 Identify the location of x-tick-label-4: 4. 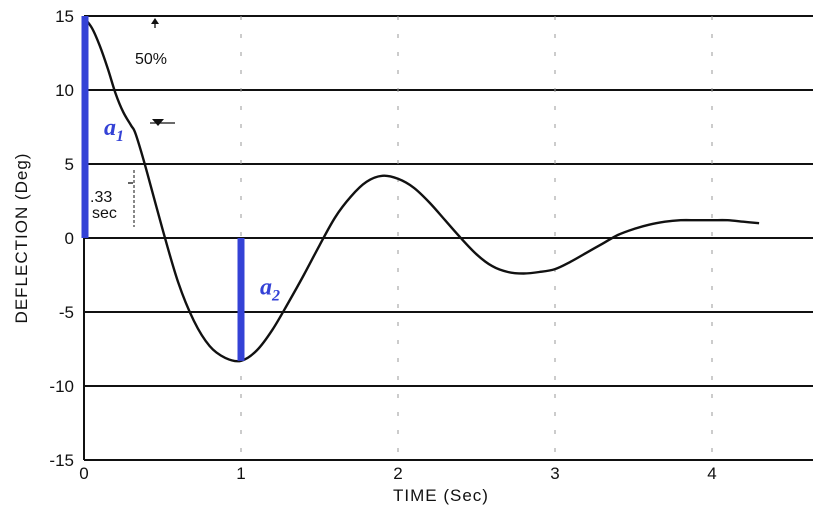
(711, 473).